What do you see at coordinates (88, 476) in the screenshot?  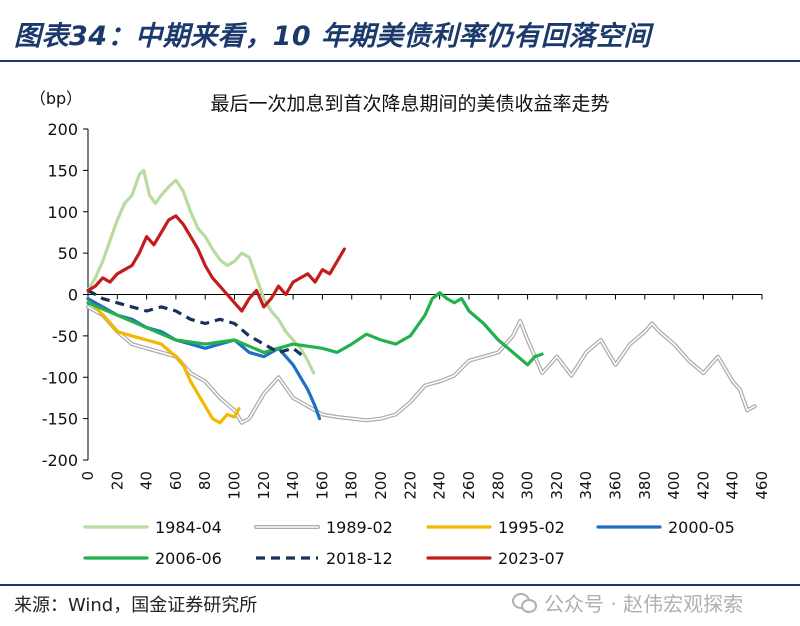 I see `x-tick-label: 0` at bounding box center [88, 476].